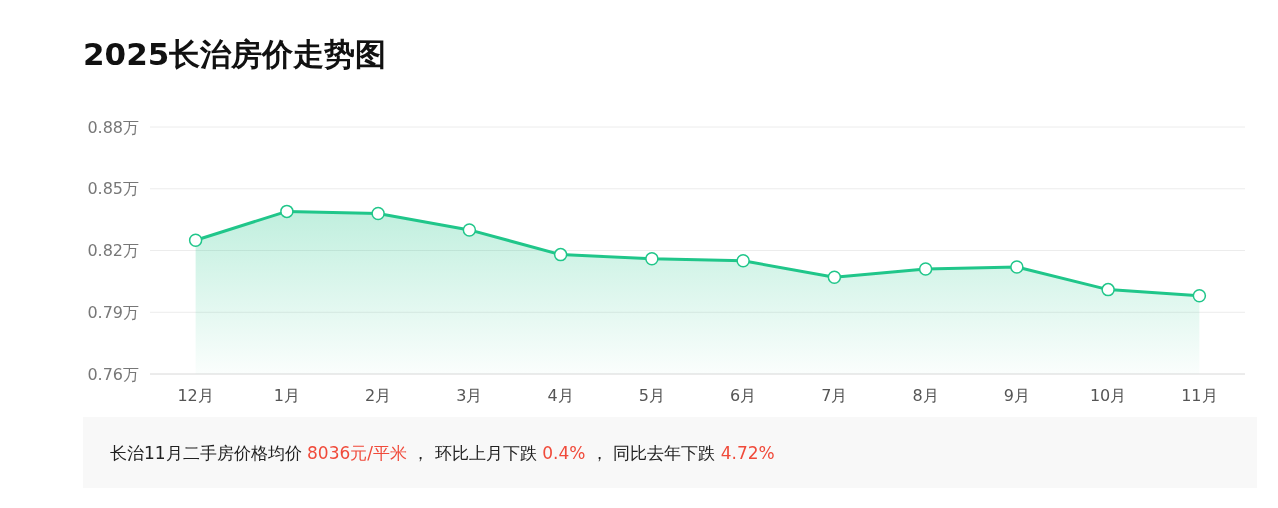 Image resolution: width=1278 pixels, height=508 pixels. I want to click on x-tick-label: 7月, so click(834, 395).